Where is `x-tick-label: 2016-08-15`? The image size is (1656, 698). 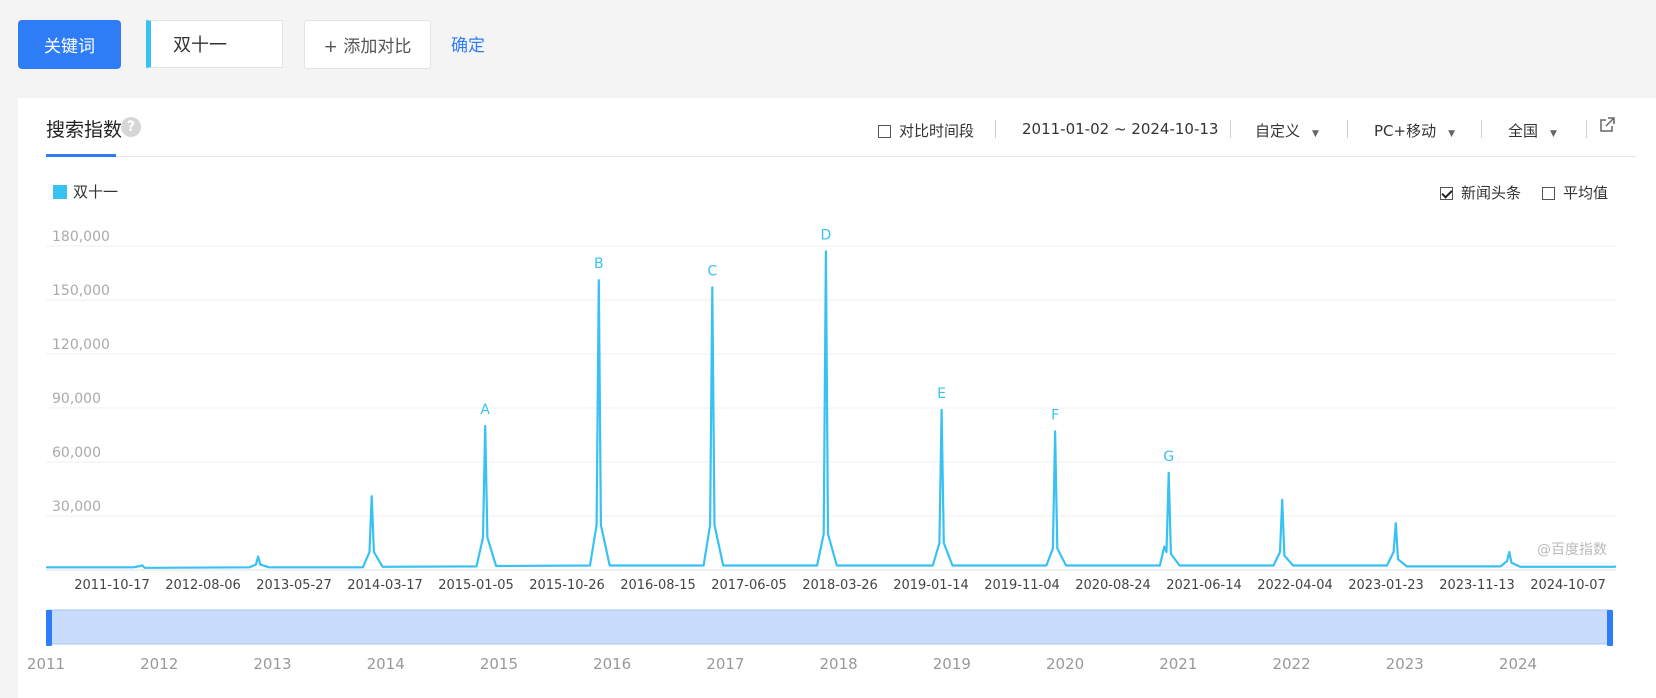
x-tick-label: 2016-08-15 is located at coordinates (658, 585).